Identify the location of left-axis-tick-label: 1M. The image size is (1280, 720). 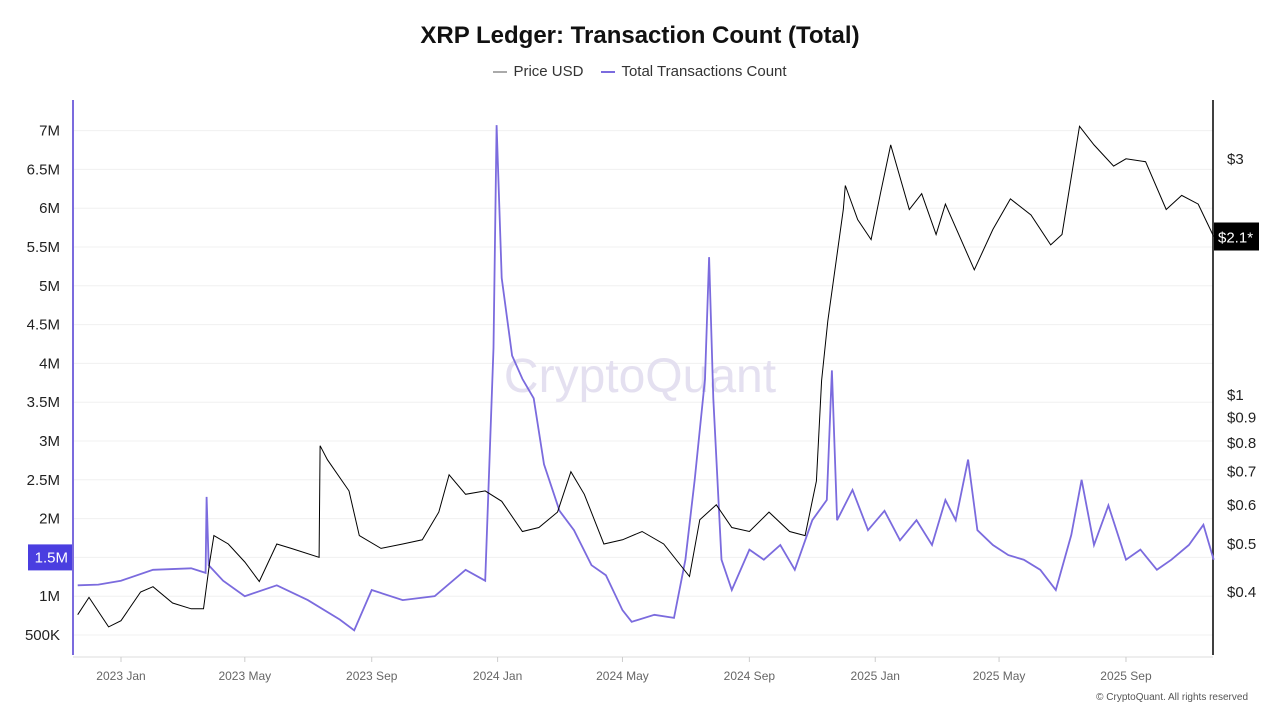
(49, 596).